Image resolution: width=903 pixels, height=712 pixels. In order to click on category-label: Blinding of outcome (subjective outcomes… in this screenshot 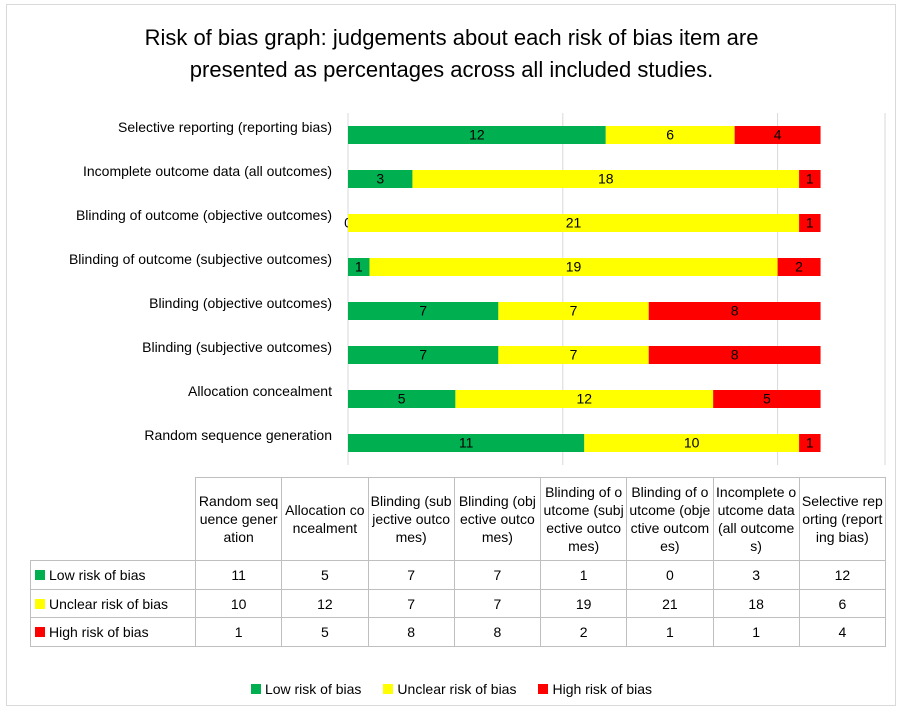, I will do `click(200, 259)`.